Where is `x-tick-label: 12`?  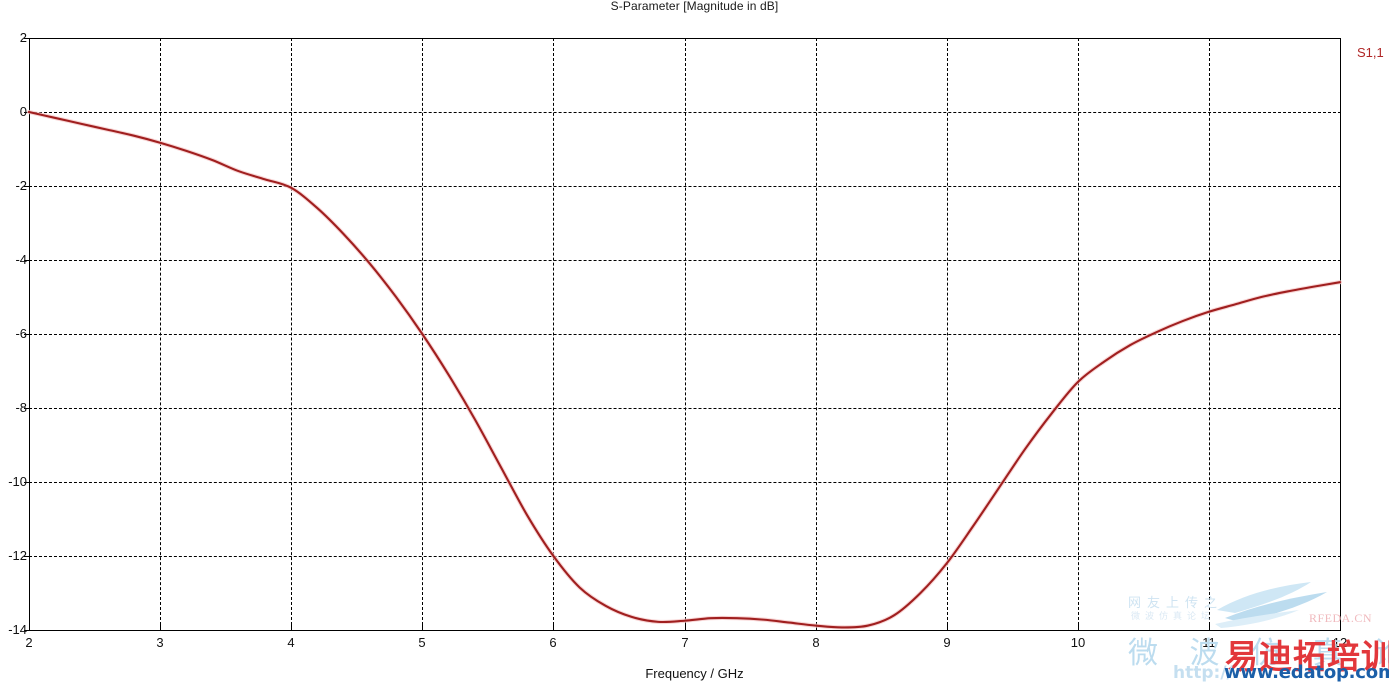
x-tick-label: 12 is located at coordinates (1340, 642).